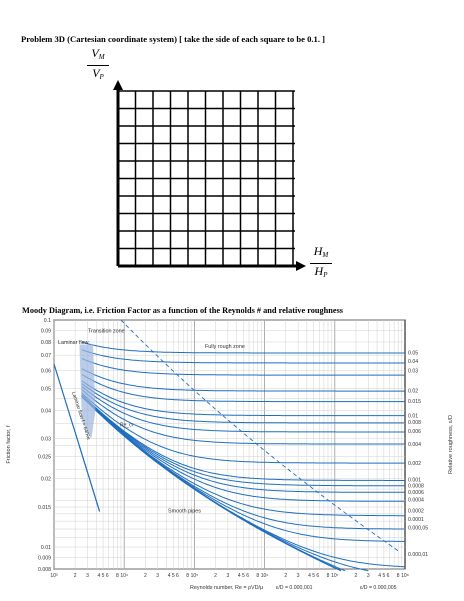 This screenshot has height=601, width=464. Describe the element at coordinates (413, 391) in the screenshot. I see `roughness-tick-label: 0.02` at that location.